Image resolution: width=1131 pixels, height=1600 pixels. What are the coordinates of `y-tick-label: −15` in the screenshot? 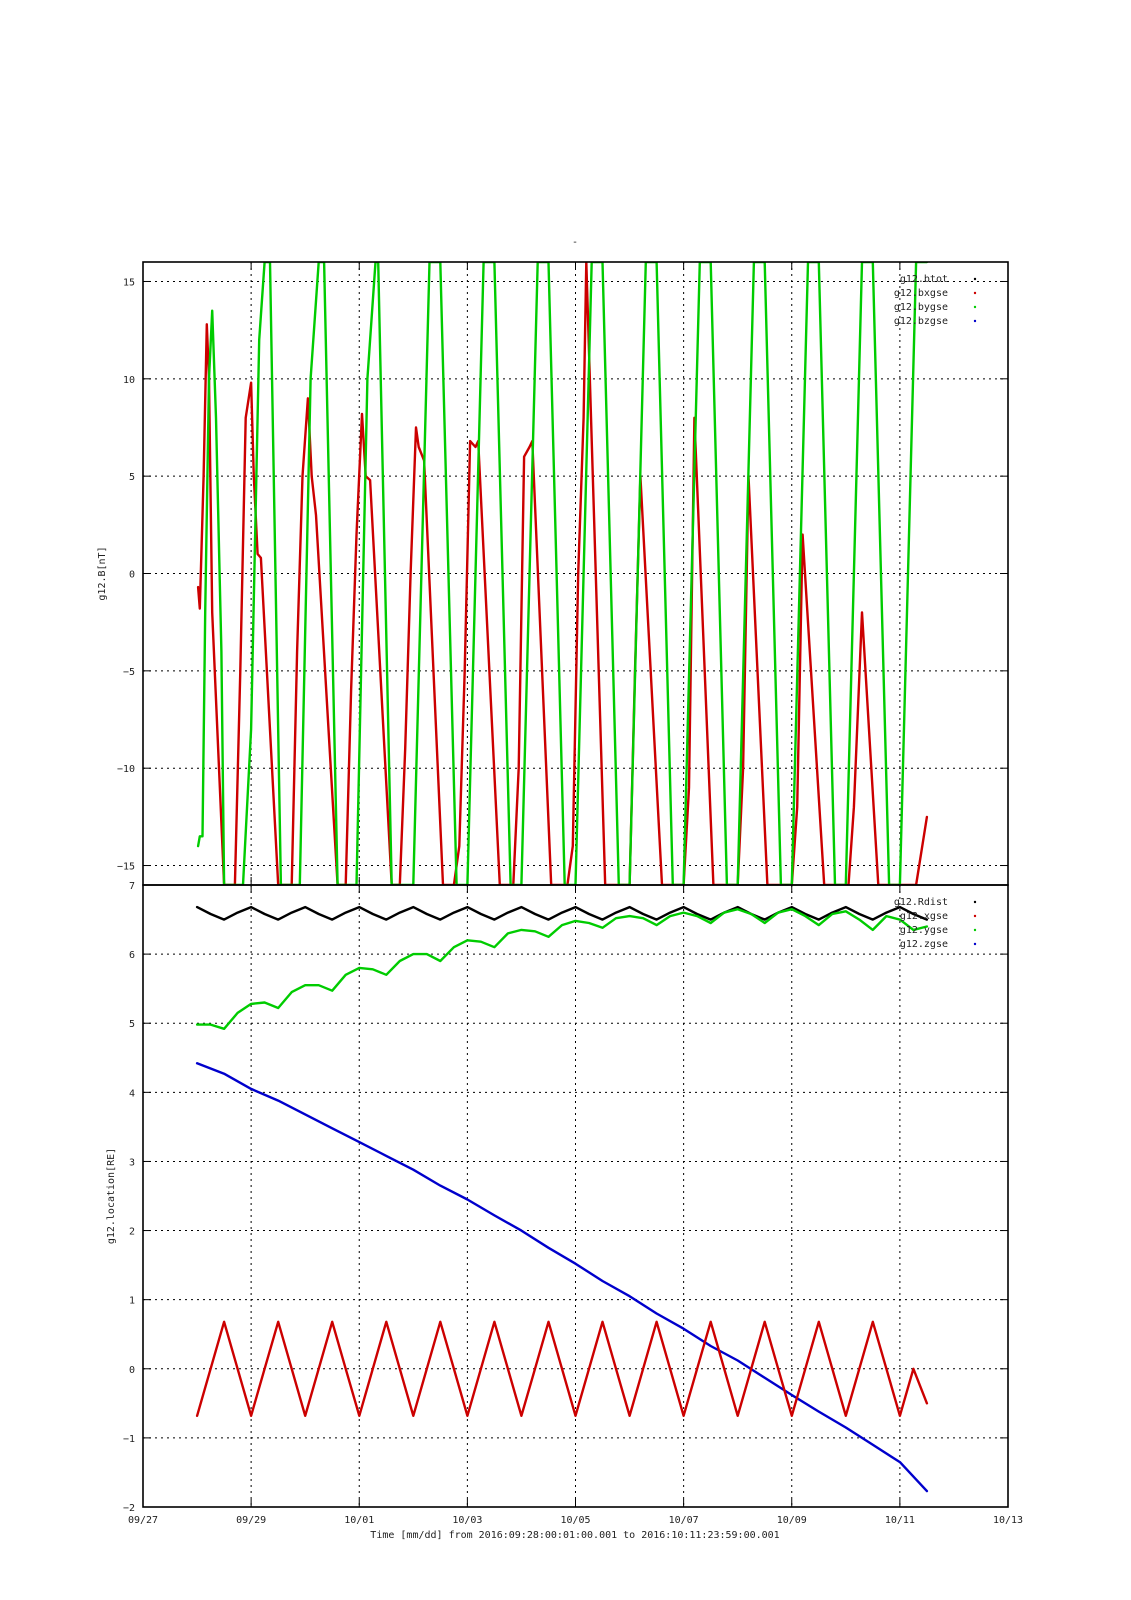 It's located at (126, 867).